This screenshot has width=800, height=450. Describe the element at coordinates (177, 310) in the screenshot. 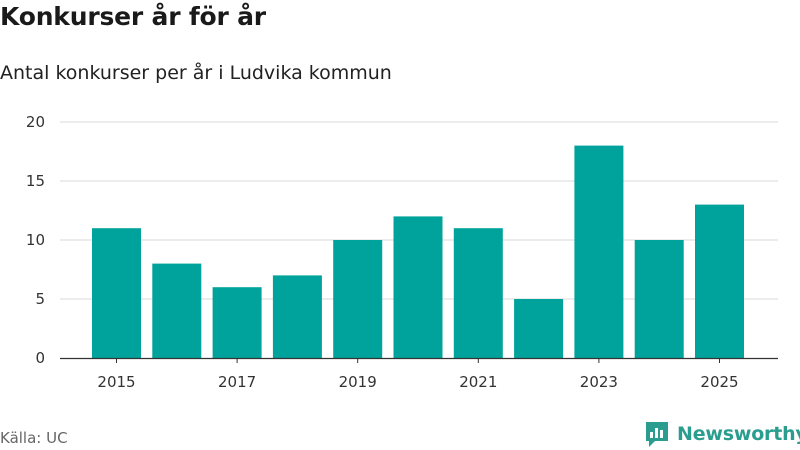

I see `bar-2016` at that location.